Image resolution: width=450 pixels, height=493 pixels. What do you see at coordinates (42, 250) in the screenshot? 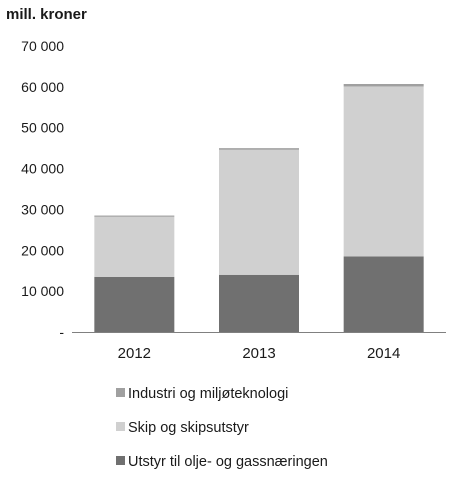
I see `y-tick-label: 20 000` at bounding box center [42, 250].